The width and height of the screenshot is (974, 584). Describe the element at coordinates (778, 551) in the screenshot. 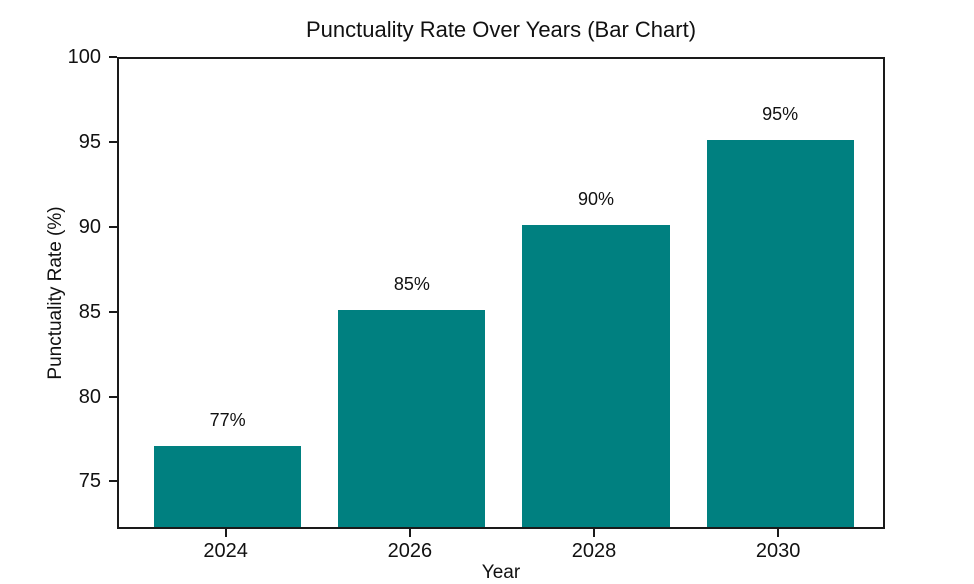

I see `x-tick-label: 2030` at that location.